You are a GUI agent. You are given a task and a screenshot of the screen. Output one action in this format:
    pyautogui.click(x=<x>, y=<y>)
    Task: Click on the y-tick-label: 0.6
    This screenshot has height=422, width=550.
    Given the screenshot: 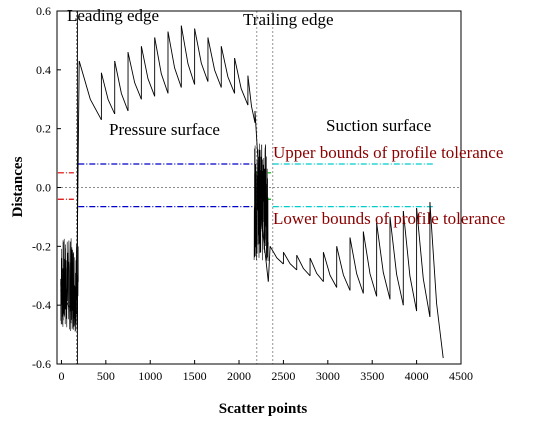 What is the action you would take?
    pyautogui.click(x=43, y=11)
    